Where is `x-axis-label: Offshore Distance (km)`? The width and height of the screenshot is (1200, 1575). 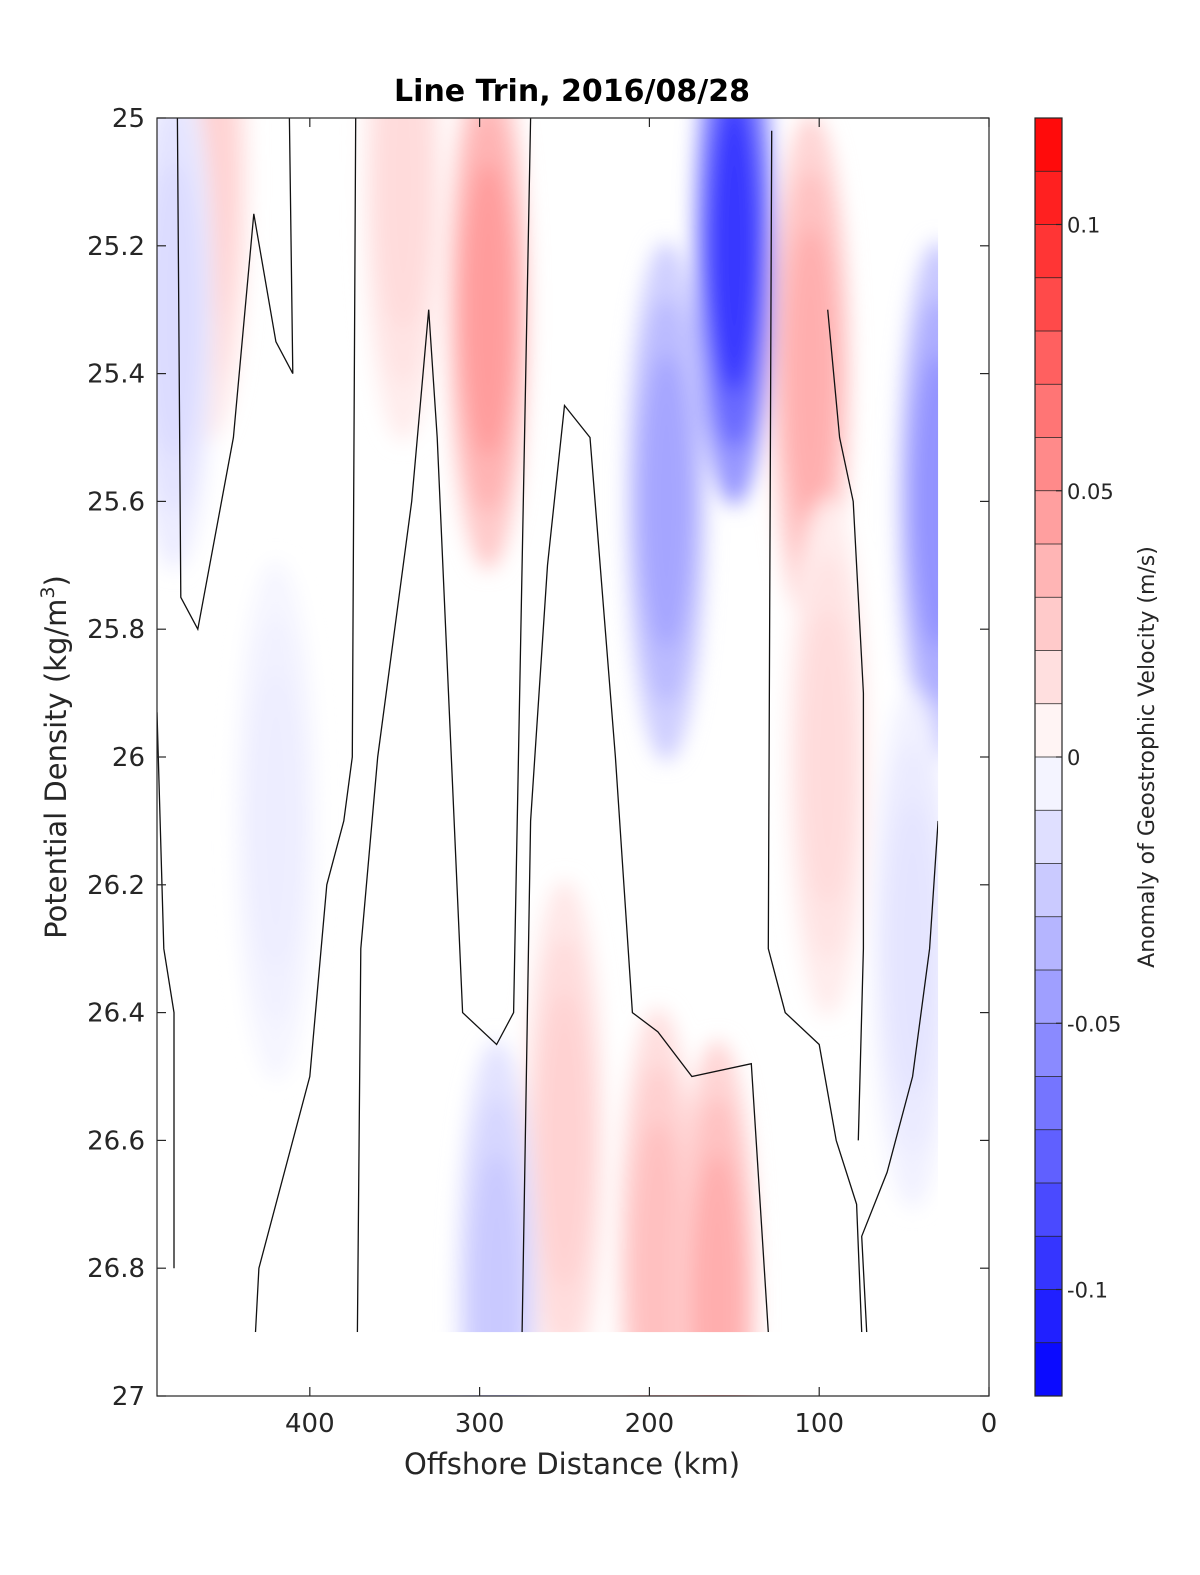 x-axis-label: Offshore Distance (km) is located at coordinates (572, 1464).